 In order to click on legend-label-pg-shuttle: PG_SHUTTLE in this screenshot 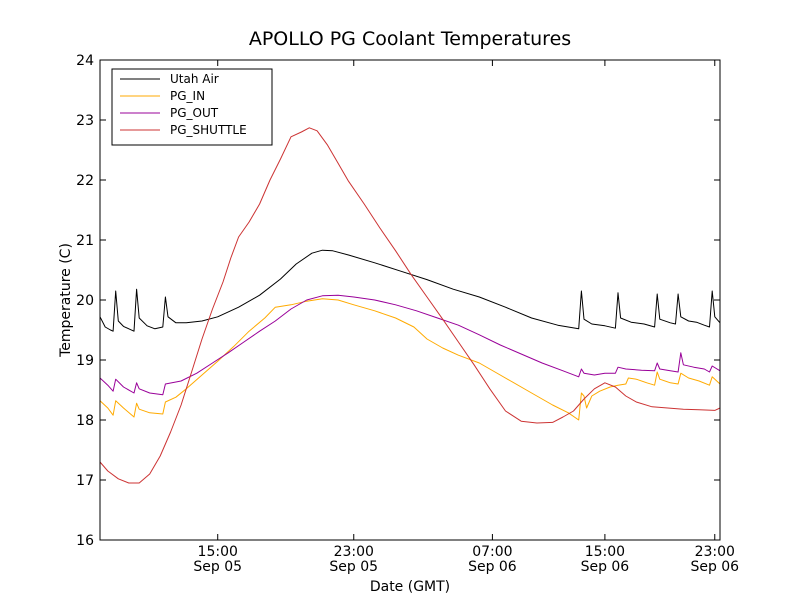, I will do `click(208, 130)`.